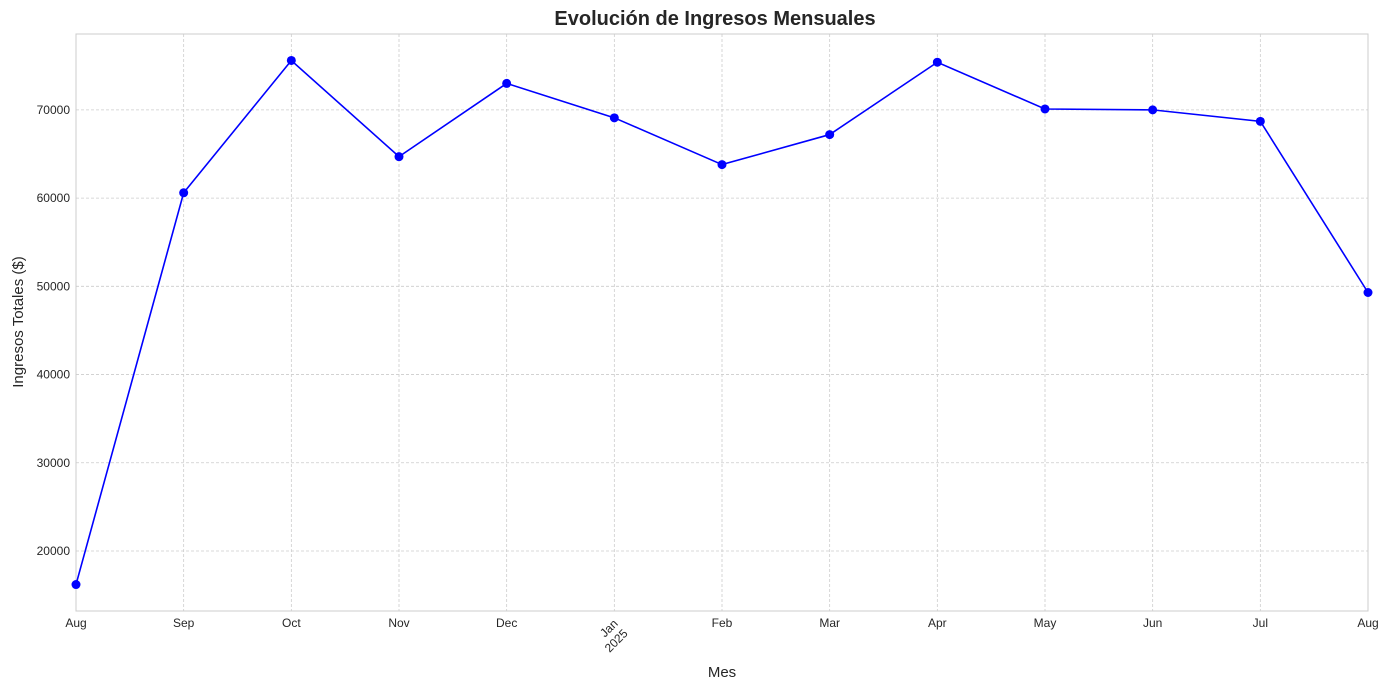  What do you see at coordinates (291, 623) in the screenshot?
I see `x-tick-label: Oct` at bounding box center [291, 623].